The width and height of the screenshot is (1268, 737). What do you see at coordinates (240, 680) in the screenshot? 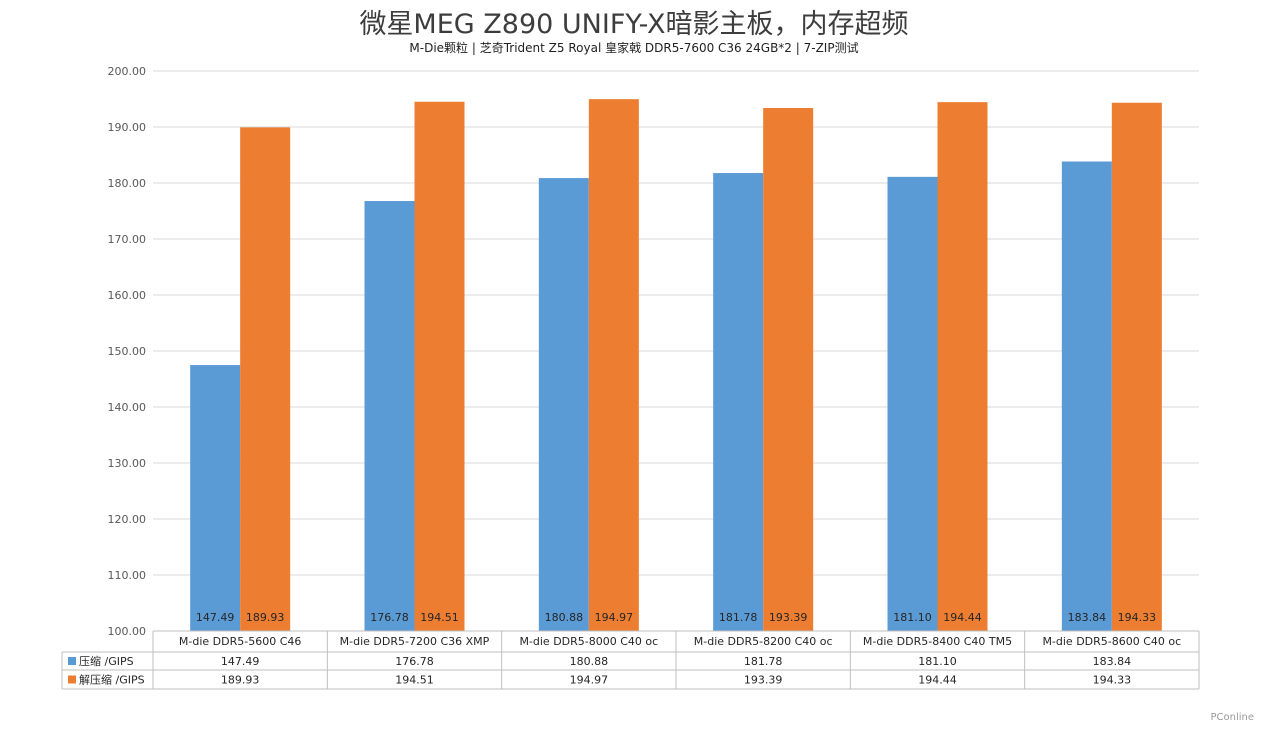
I see `table-cell-value: 189.93` at bounding box center [240, 680].